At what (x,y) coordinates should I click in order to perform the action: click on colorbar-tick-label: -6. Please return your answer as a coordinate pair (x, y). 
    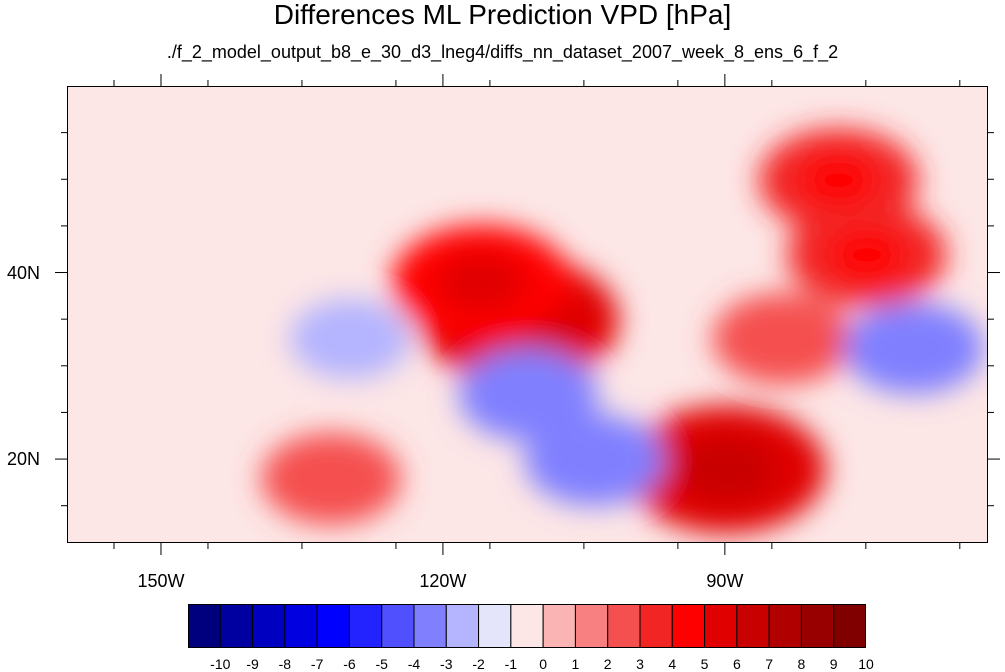
    Looking at the image, I should click on (349, 664).